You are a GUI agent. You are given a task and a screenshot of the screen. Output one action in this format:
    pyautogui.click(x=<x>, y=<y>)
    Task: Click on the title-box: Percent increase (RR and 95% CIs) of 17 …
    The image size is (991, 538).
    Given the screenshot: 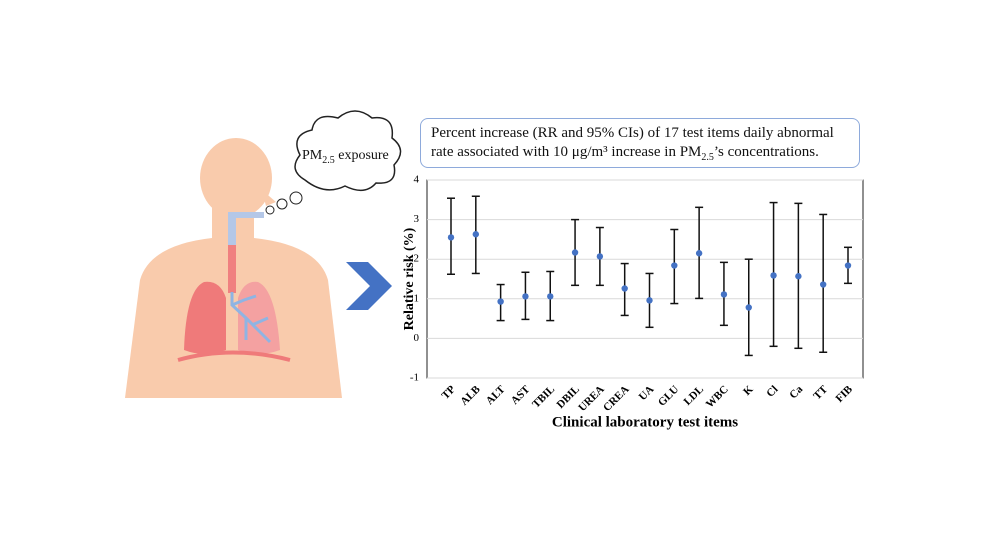 What is the action you would take?
    pyautogui.click(x=640, y=143)
    